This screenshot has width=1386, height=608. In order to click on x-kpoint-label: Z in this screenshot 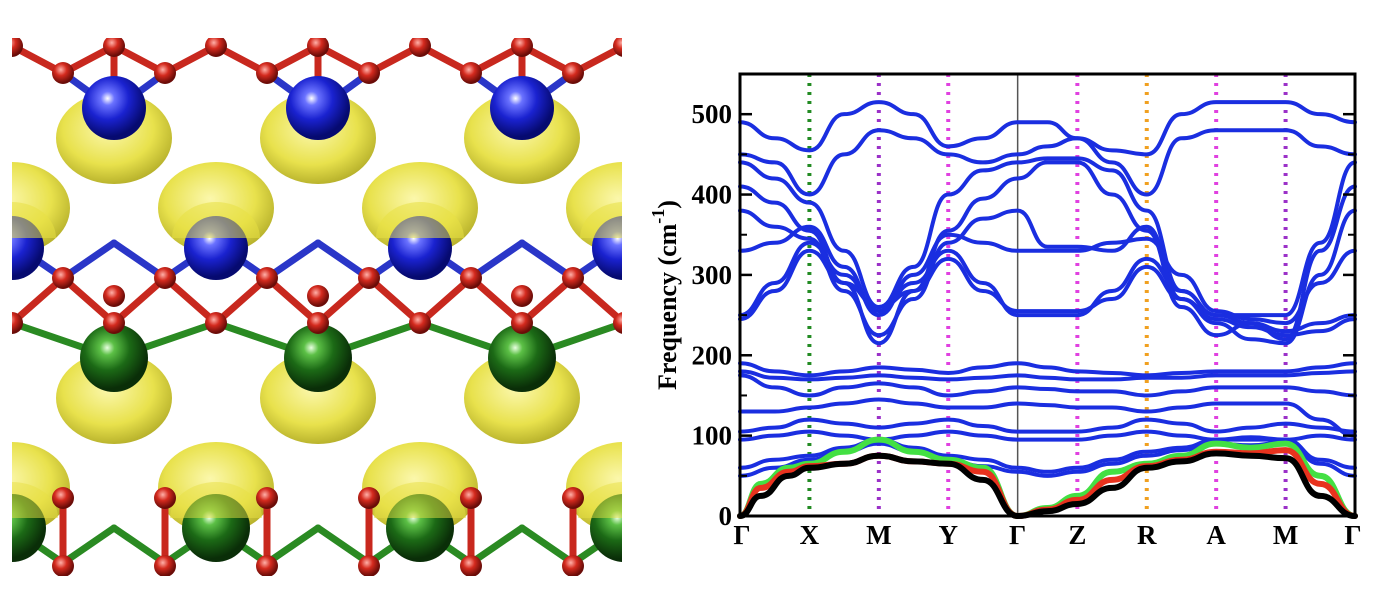, I will do `click(1077, 535)`.